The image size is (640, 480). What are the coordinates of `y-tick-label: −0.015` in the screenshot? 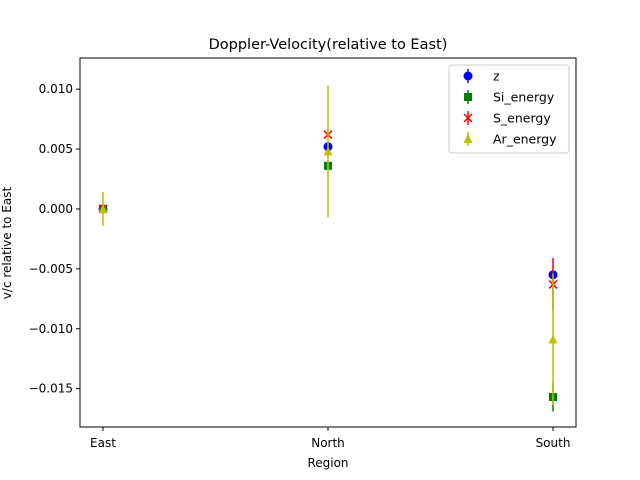 It's located at (51, 389).